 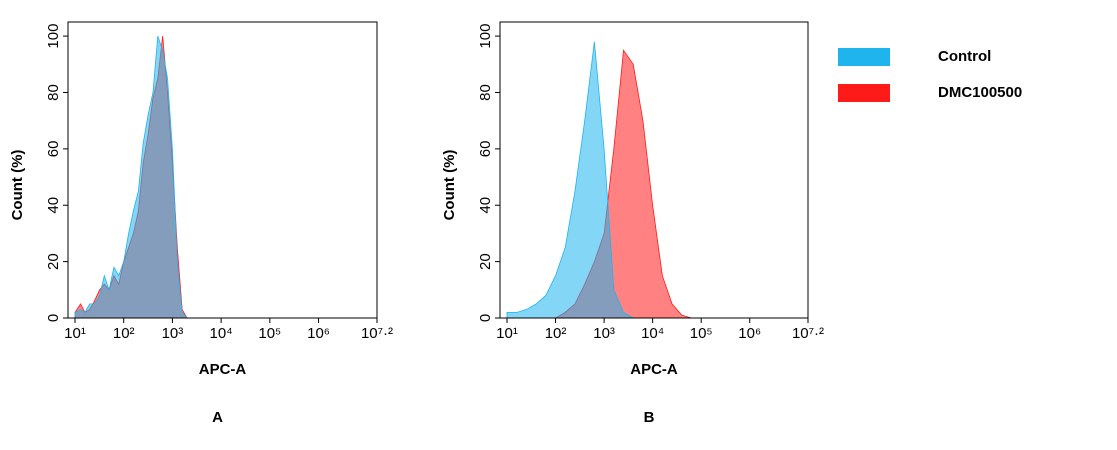 I want to click on legend-label: Control, so click(x=964, y=56).